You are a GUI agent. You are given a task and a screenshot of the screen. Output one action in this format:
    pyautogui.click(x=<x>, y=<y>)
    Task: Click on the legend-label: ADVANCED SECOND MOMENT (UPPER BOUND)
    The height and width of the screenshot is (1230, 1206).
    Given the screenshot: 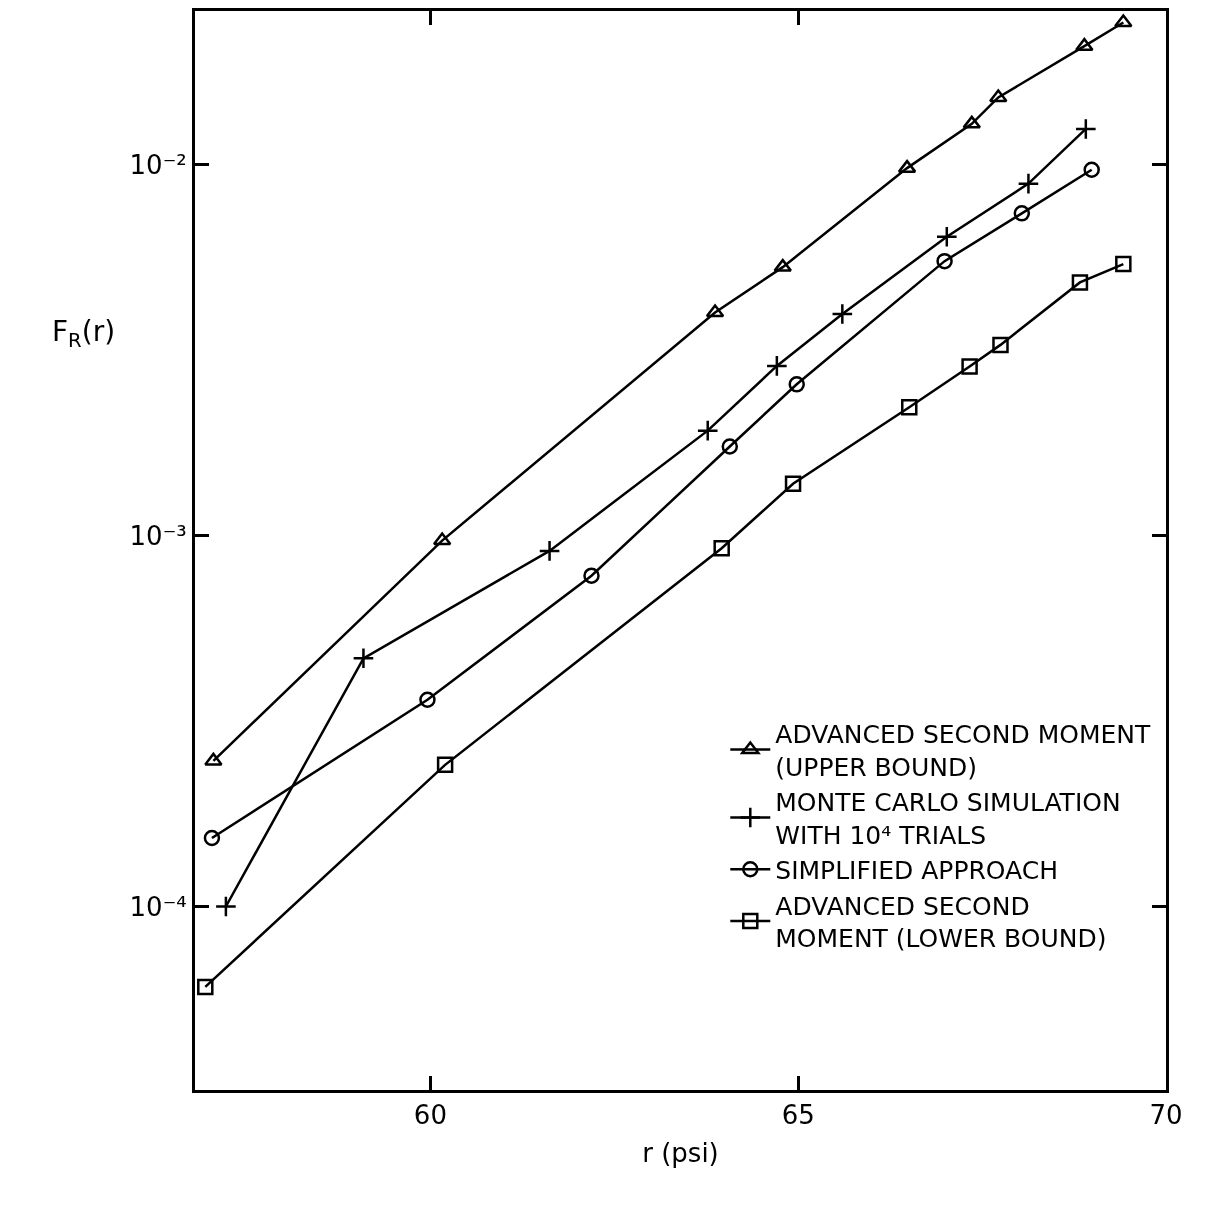 What is the action you would take?
    pyautogui.click(x=963, y=751)
    